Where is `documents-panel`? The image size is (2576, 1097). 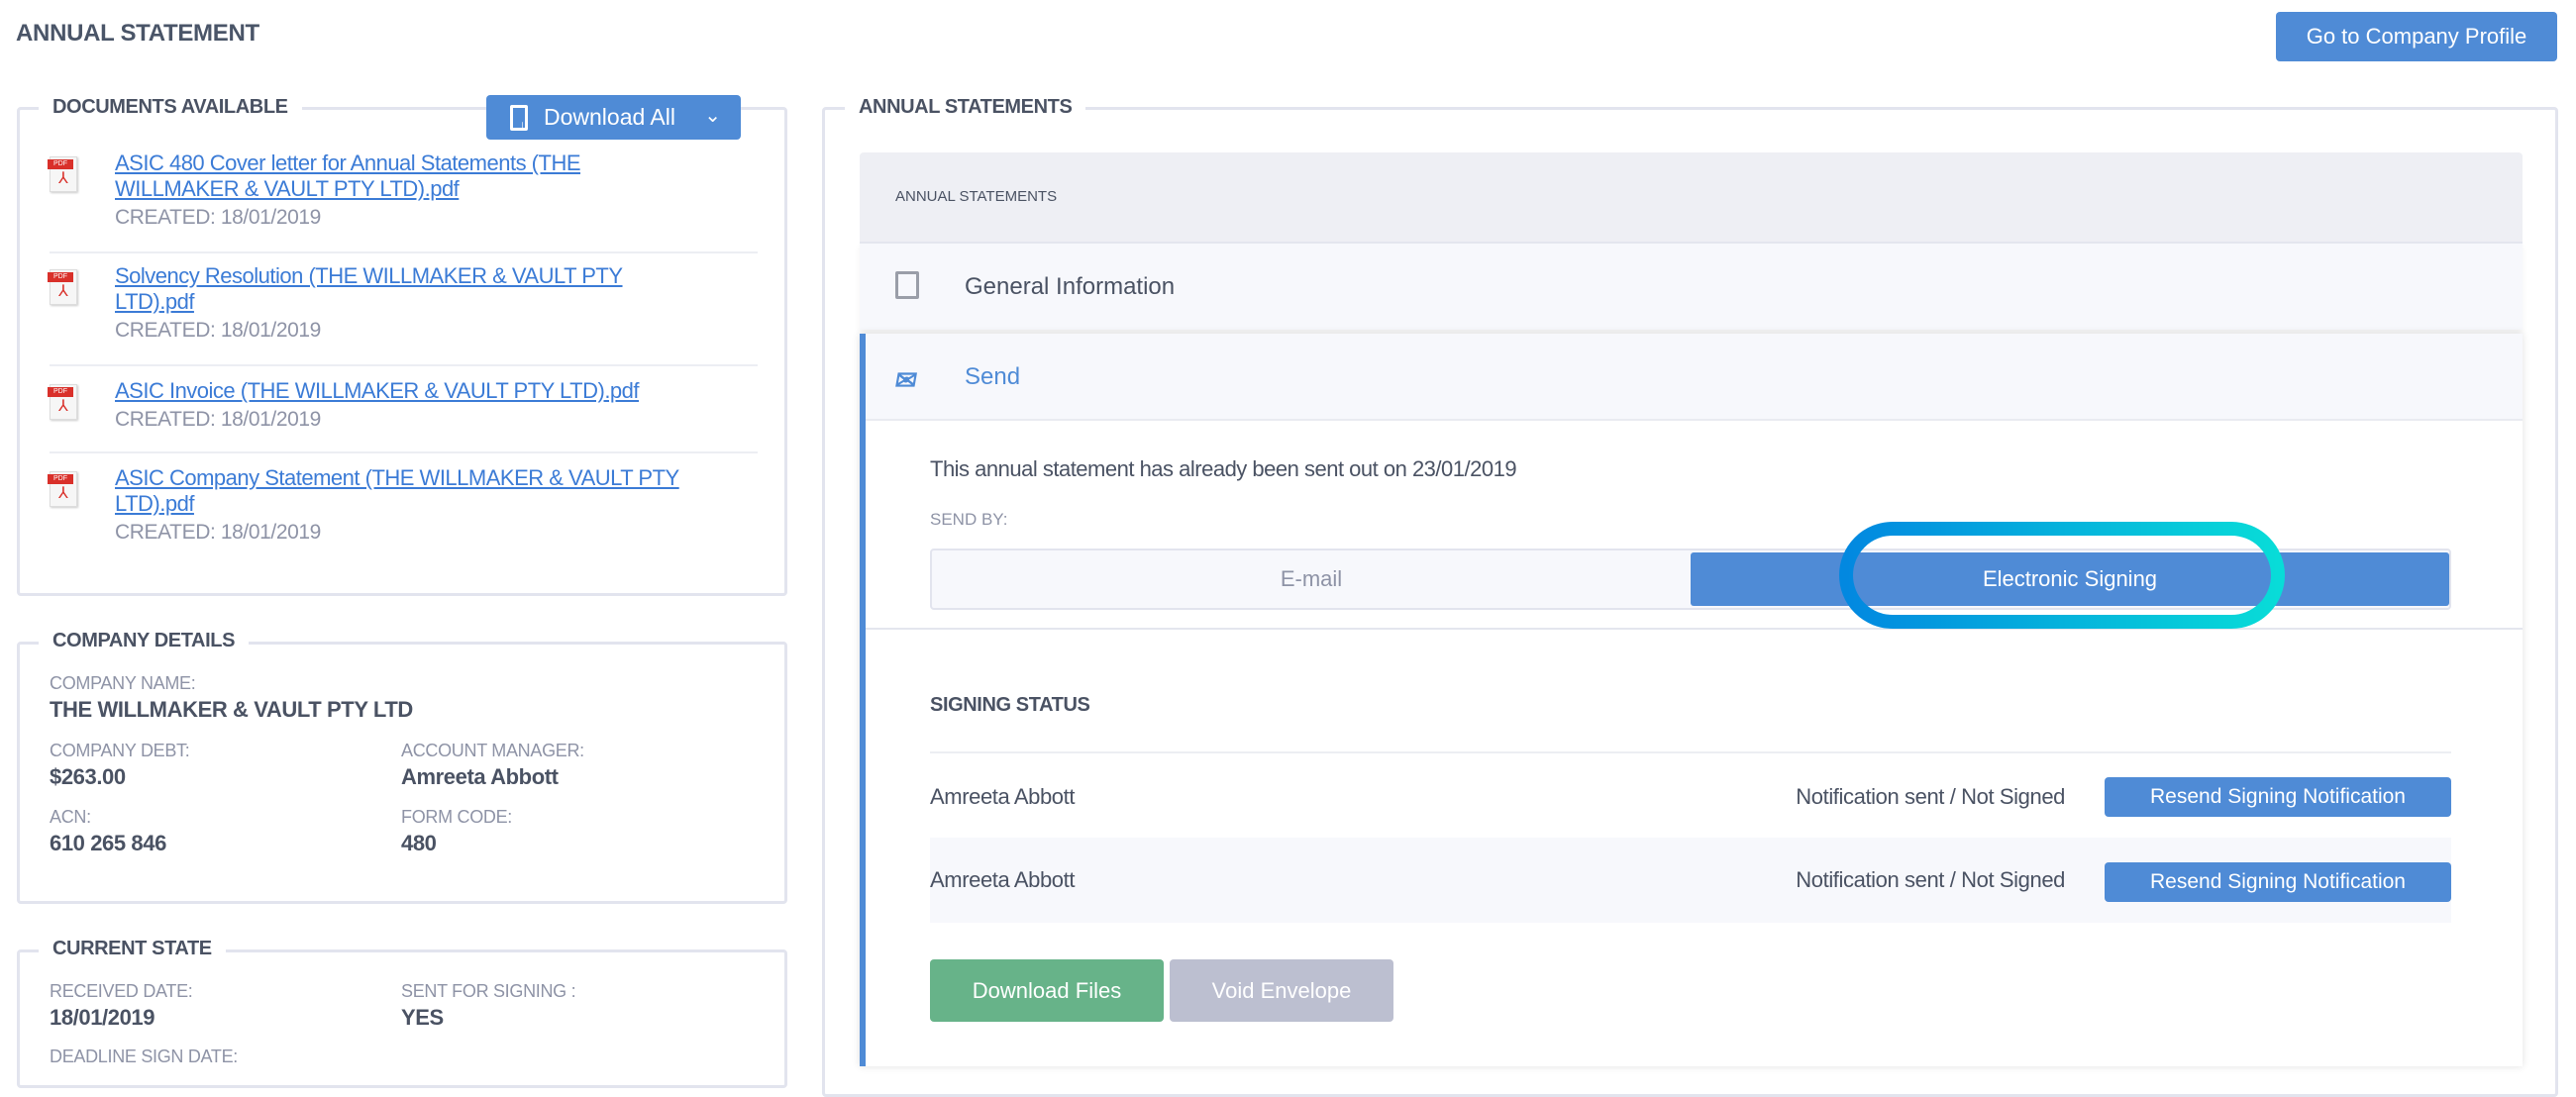
documents-panel is located at coordinates (402, 351).